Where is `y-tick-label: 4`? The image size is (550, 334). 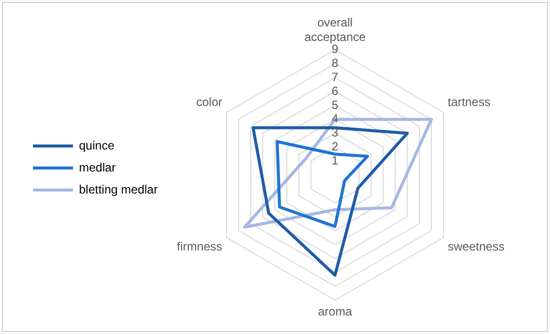
y-tick-label: 4 is located at coordinates (335, 119).